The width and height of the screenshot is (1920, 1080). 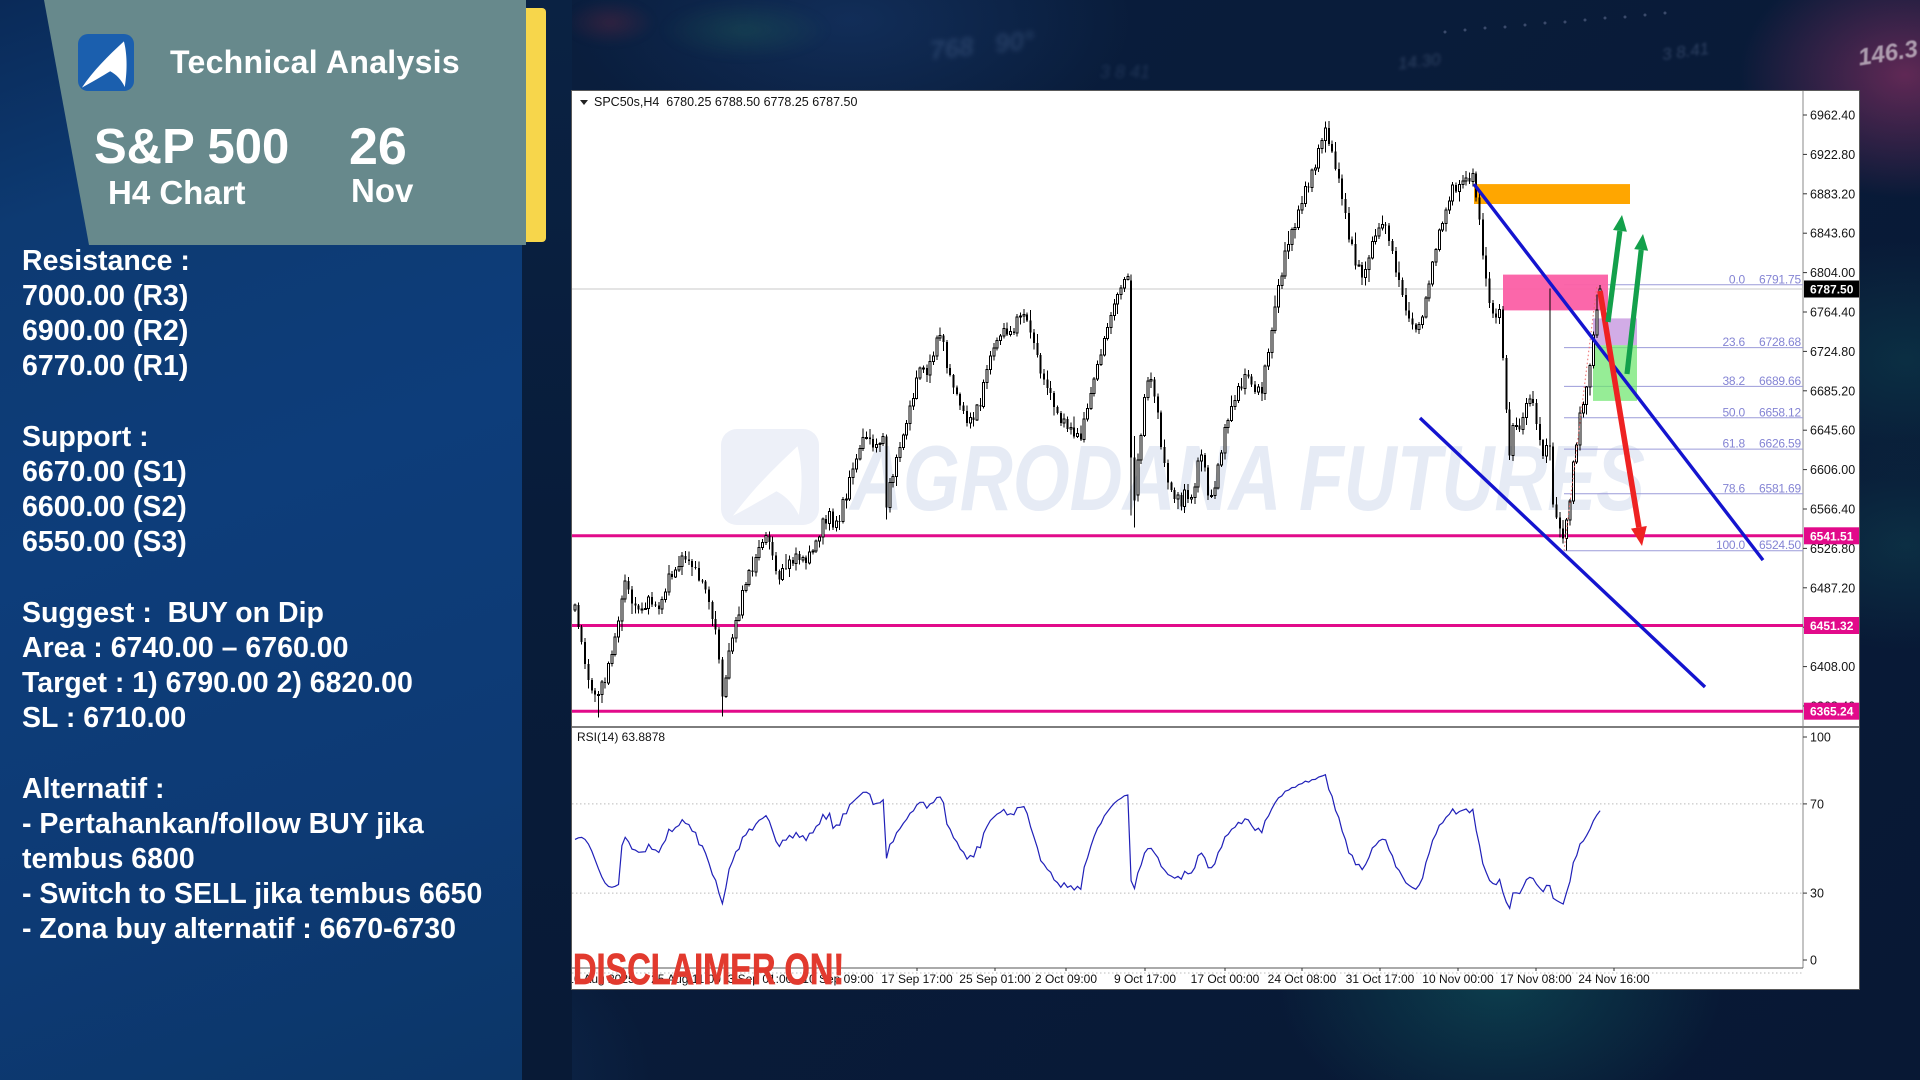 I want to click on svg-text: 38.2, so click(x=1733, y=381).